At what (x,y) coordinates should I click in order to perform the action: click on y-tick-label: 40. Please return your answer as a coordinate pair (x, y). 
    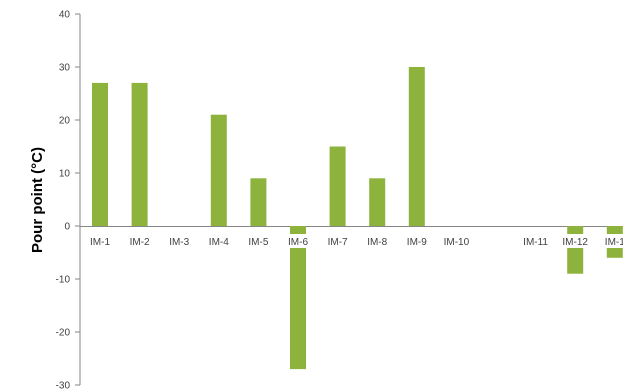
    Looking at the image, I should click on (65, 15).